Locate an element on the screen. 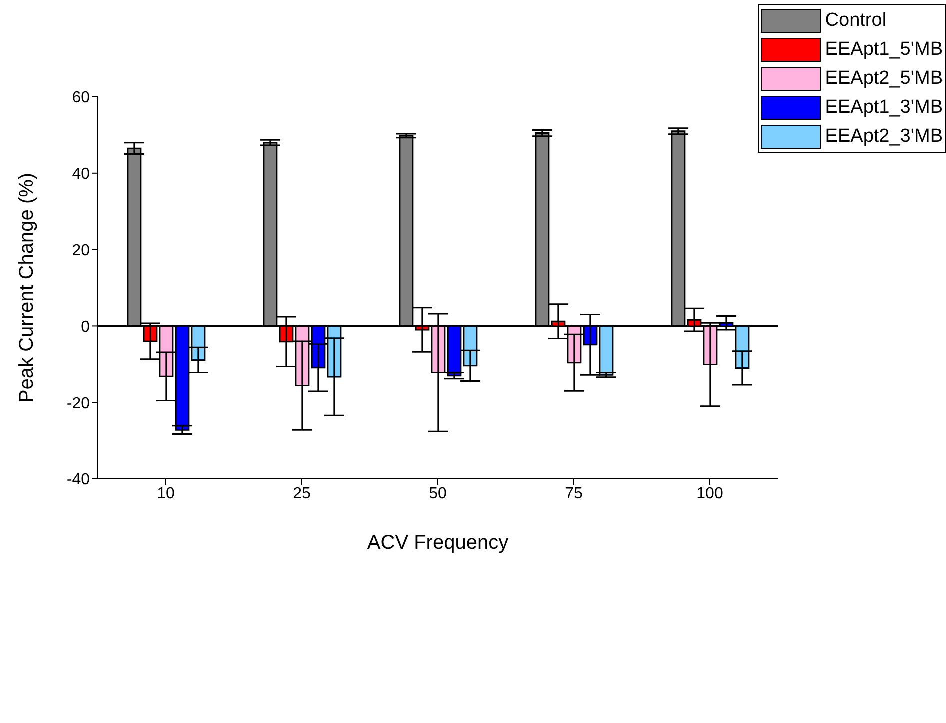 This screenshot has height=723, width=946. y-tick-label: -20 is located at coordinates (78, 403).